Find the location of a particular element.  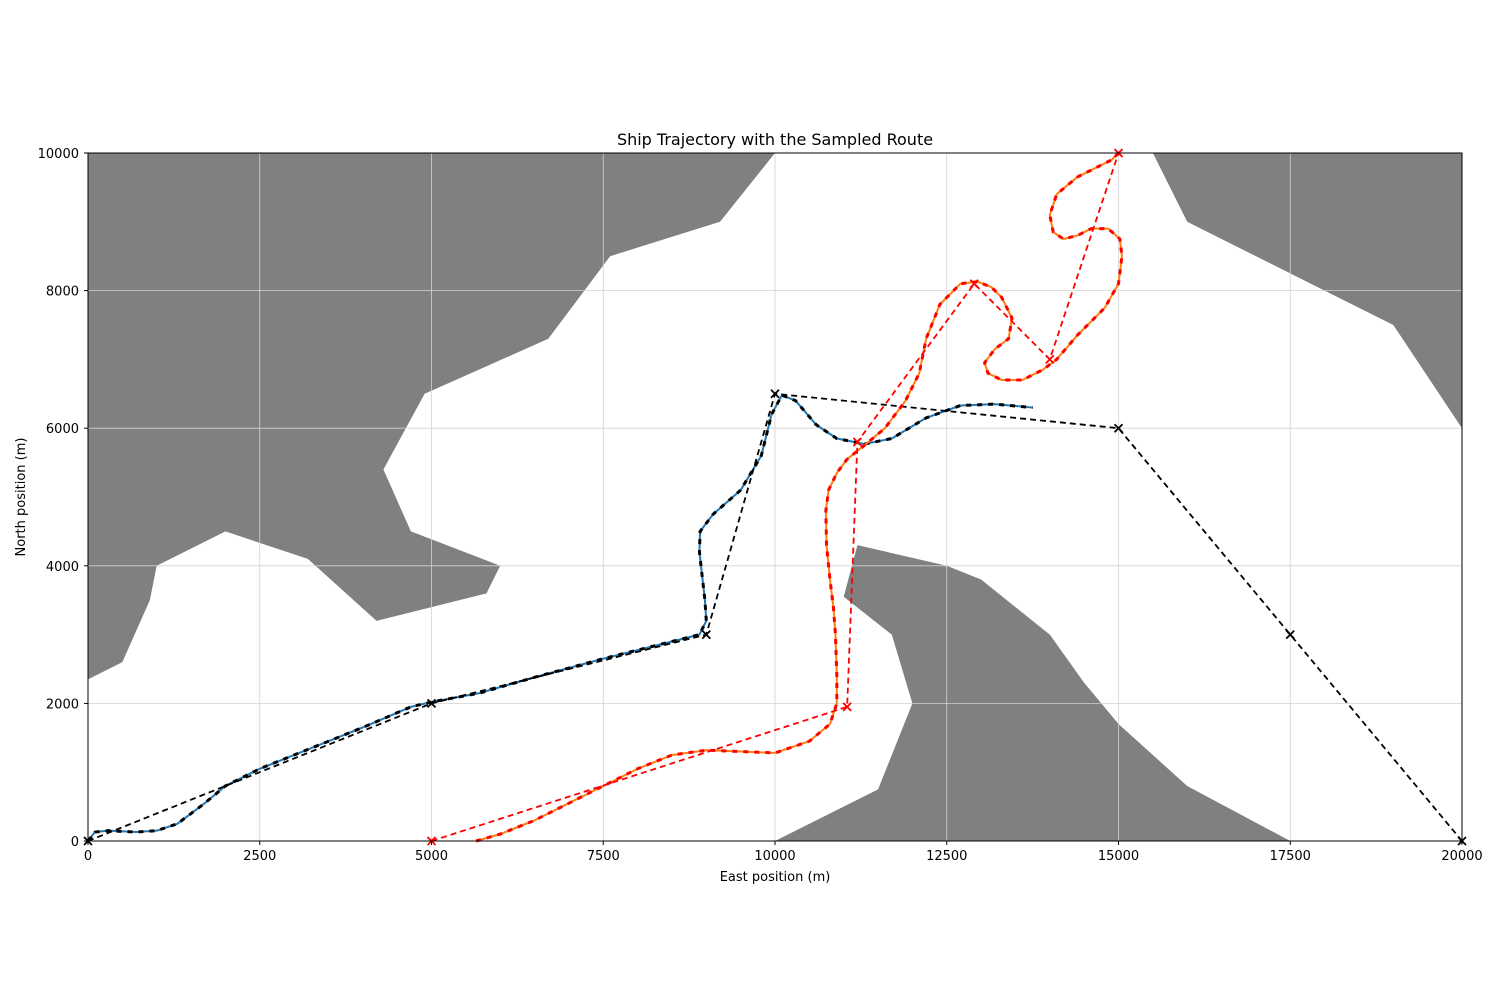

y-tick-label: 4000 is located at coordinates (62, 567).